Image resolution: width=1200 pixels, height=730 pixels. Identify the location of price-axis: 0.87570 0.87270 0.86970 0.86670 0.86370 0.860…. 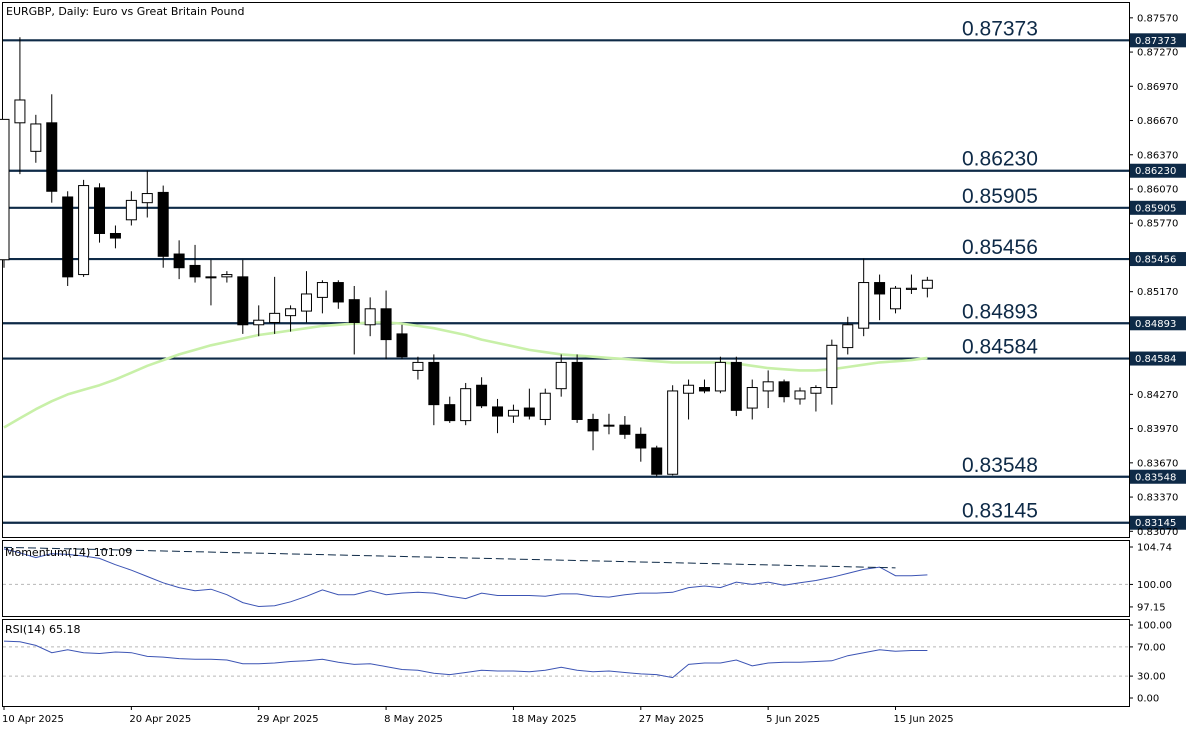
(1153, 275).